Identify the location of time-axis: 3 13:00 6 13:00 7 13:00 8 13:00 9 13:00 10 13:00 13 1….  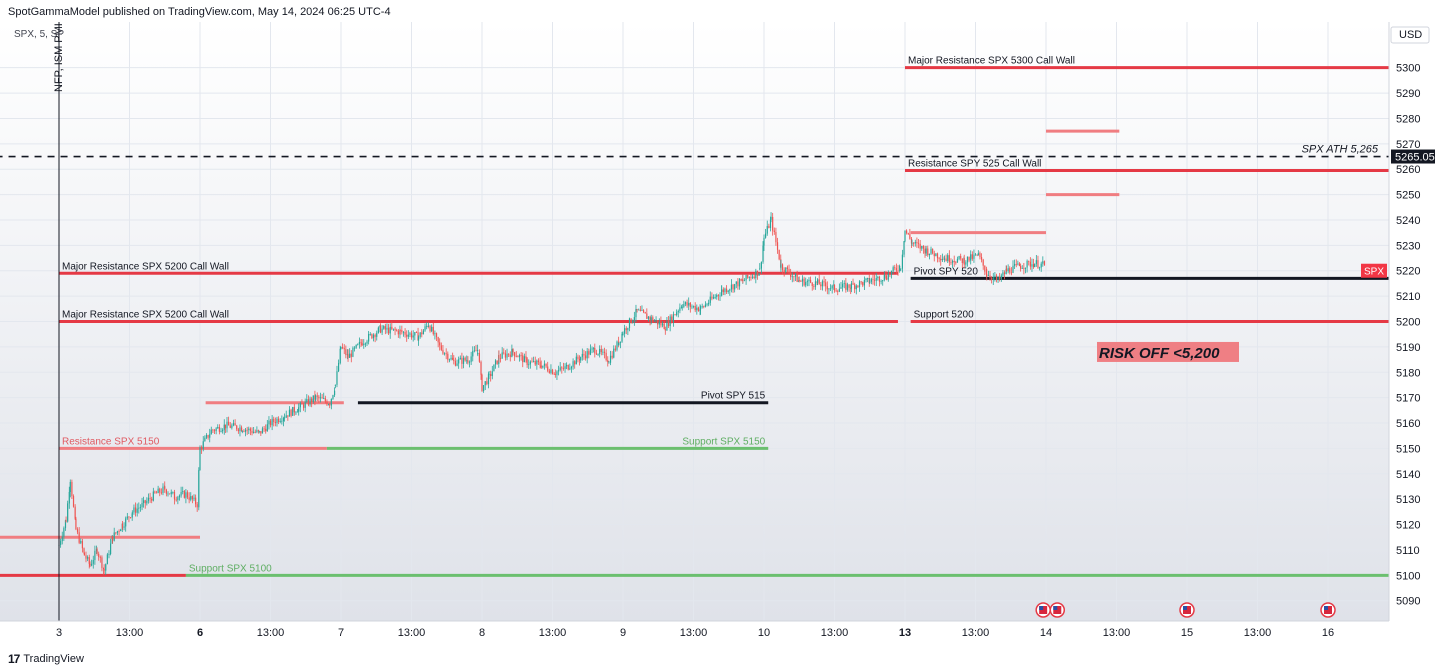
(694, 629).